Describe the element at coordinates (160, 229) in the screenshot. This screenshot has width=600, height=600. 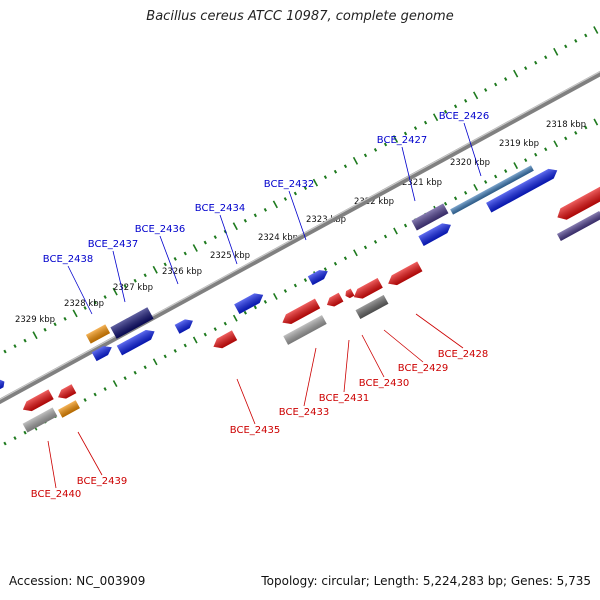
I see `gene-label-forward: BCE_2436` at that location.